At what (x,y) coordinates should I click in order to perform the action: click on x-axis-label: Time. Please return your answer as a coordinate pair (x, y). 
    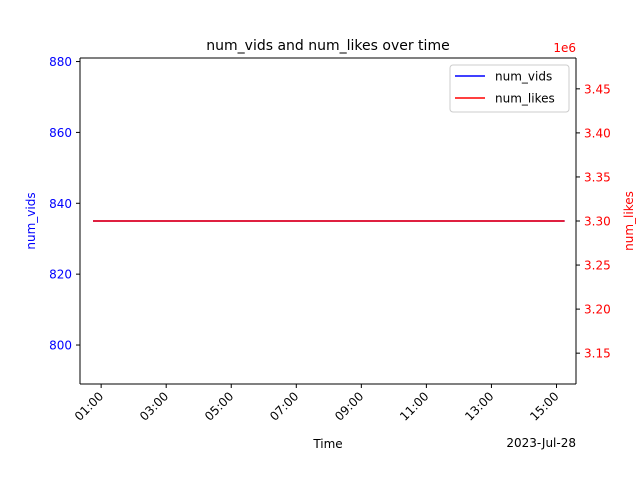
    Looking at the image, I should click on (327, 444).